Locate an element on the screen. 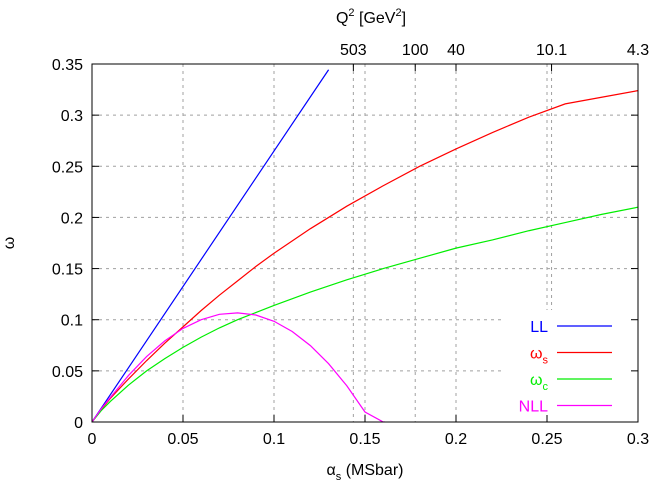  y-tick-label: 0.05 is located at coordinates (67, 372).